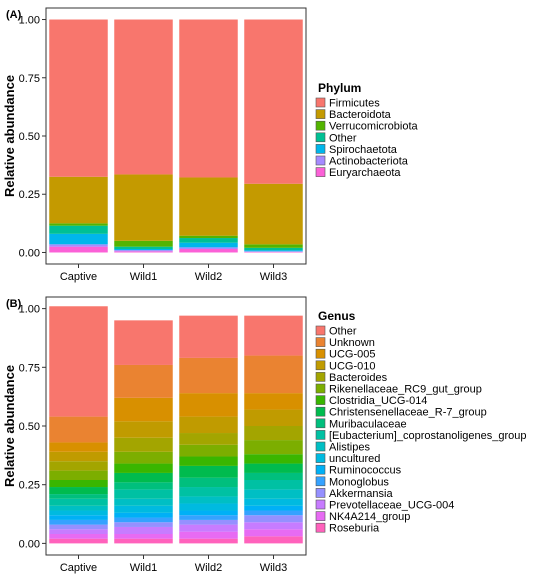 Image resolution: width=550 pixels, height=575 pixels. What do you see at coordinates (29, 427) in the screenshot?
I see `y-tick-label: 0.50` at bounding box center [29, 427].